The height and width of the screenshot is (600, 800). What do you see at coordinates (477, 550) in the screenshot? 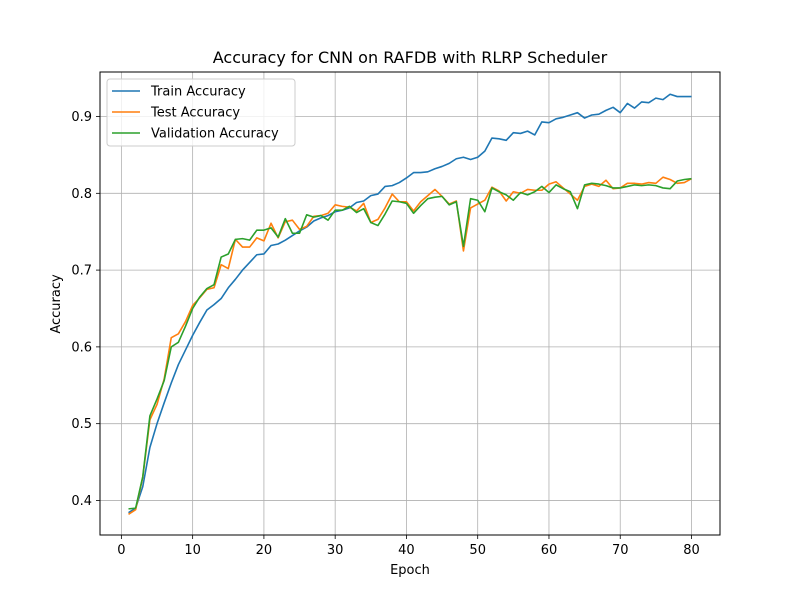
I see `x-tick-label: 50` at bounding box center [477, 550].